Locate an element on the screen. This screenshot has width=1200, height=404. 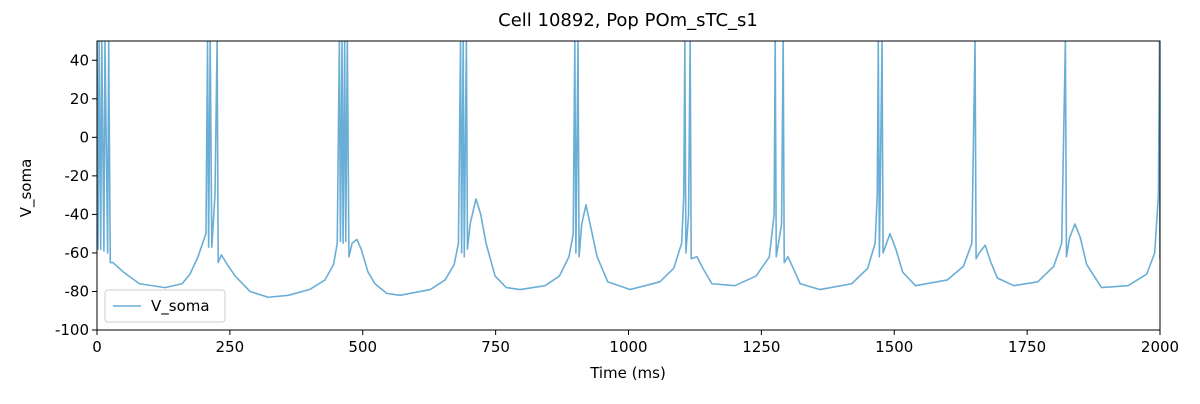
chart-title: Cell 10892, Pop POm_sTC_s1 is located at coordinates (628, 20).